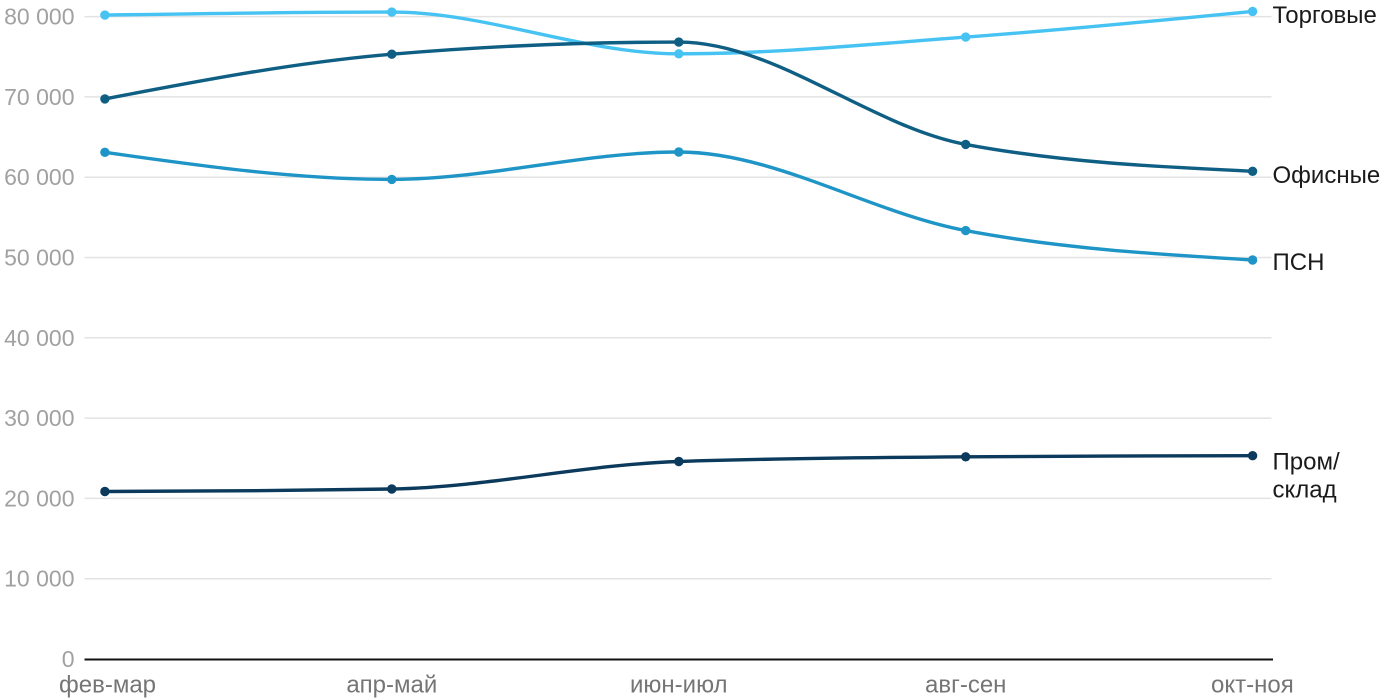 The height and width of the screenshot is (700, 1400). What do you see at coordinates (39, 579) in the screenshot?
I see `svg-text: 10 000` at bounding box center [39, 579].